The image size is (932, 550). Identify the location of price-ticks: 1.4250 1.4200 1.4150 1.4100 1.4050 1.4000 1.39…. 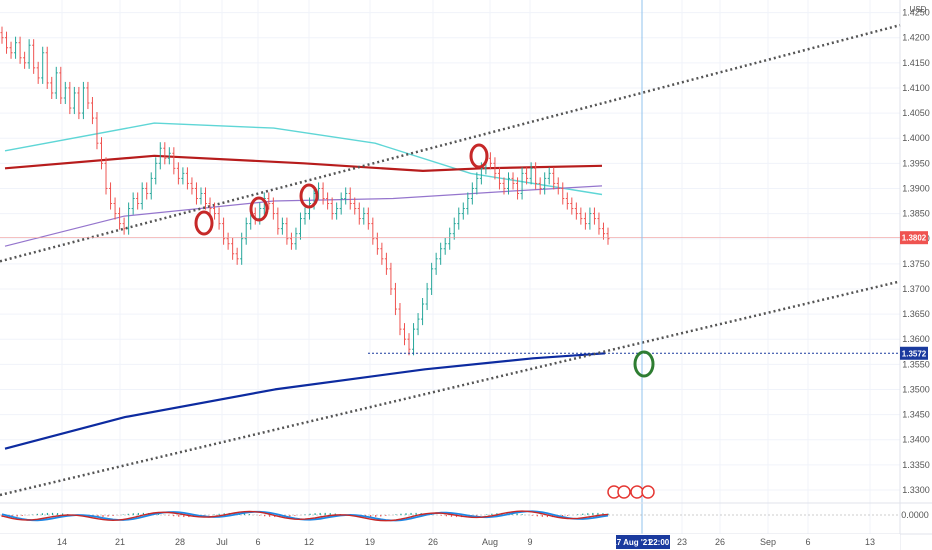
(916, 251).